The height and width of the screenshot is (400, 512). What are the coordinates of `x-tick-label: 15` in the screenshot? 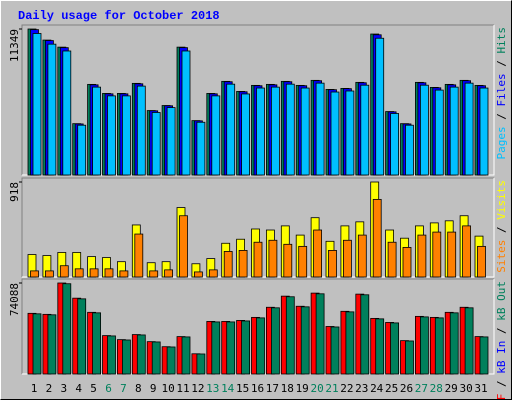 It's located at (242, 388).